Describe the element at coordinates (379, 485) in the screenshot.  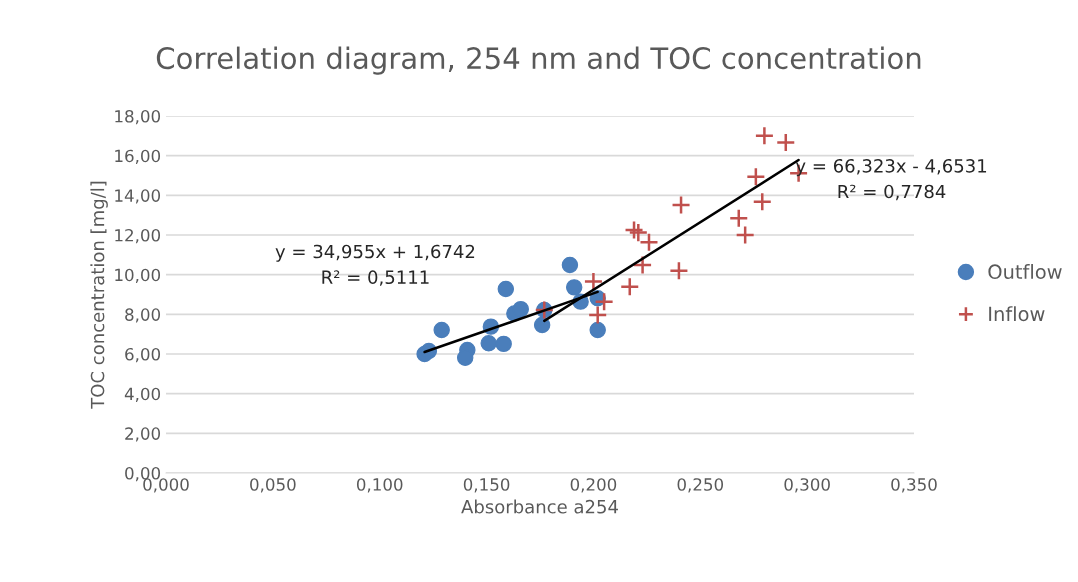
I see `x-tick-label: 0,100` at that location.